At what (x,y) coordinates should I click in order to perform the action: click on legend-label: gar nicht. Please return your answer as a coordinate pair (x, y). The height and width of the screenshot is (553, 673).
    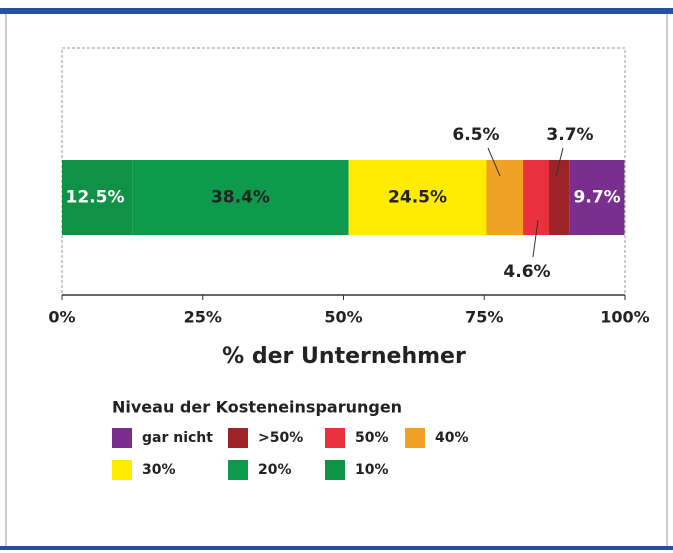
    Looking at the image, I should click on (177, 438).